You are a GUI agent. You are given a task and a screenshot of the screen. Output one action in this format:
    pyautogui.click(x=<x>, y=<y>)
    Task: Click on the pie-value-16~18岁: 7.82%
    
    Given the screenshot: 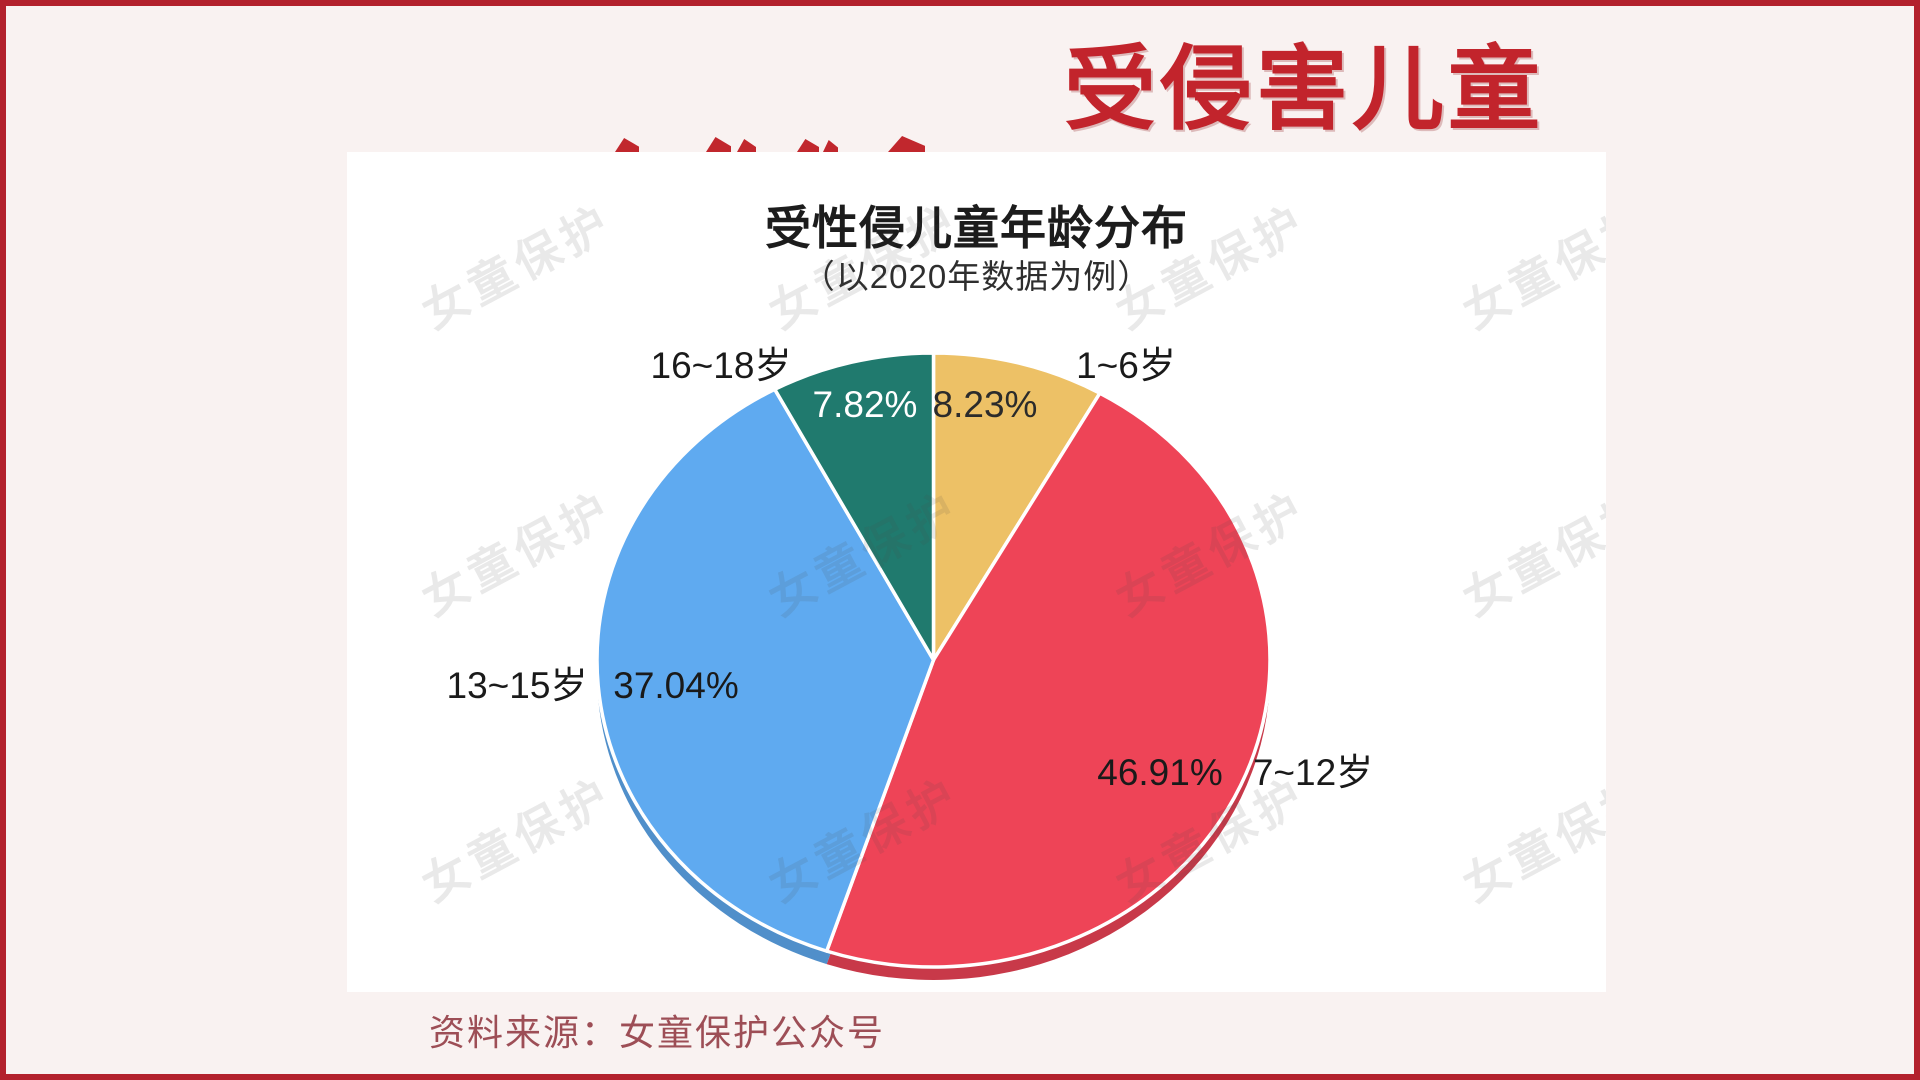 What is the action you would take?
    pyautogui.click(x=865, y=404)
    